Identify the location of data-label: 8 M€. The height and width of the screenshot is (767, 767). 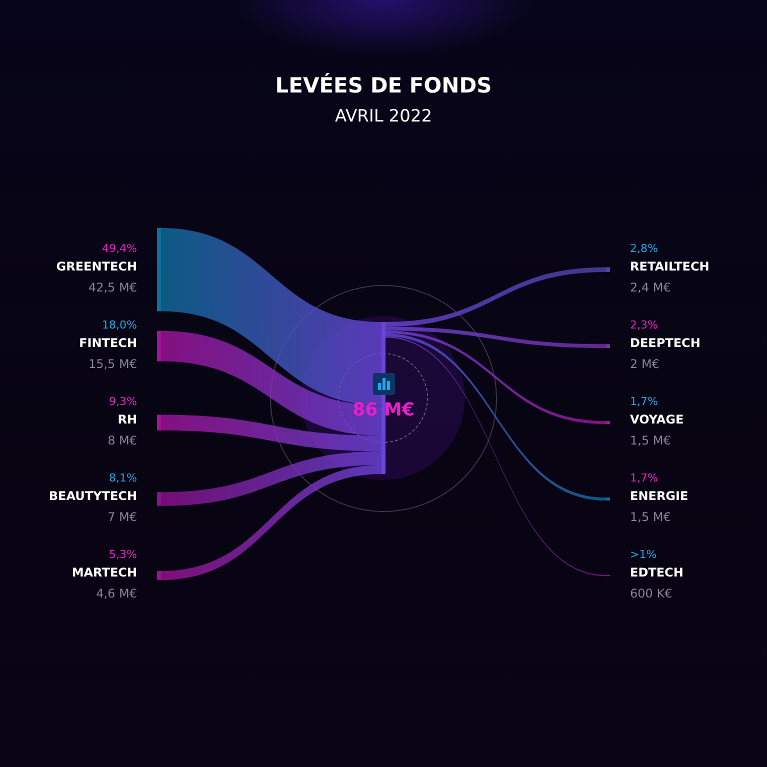
(122, 441).